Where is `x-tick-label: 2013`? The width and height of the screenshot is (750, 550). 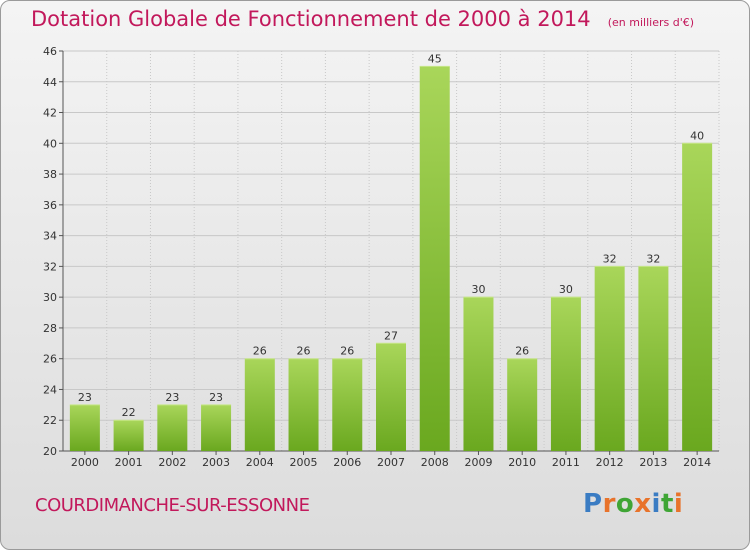 x-tick-label: 2013 is located at coordinates (653, 462).